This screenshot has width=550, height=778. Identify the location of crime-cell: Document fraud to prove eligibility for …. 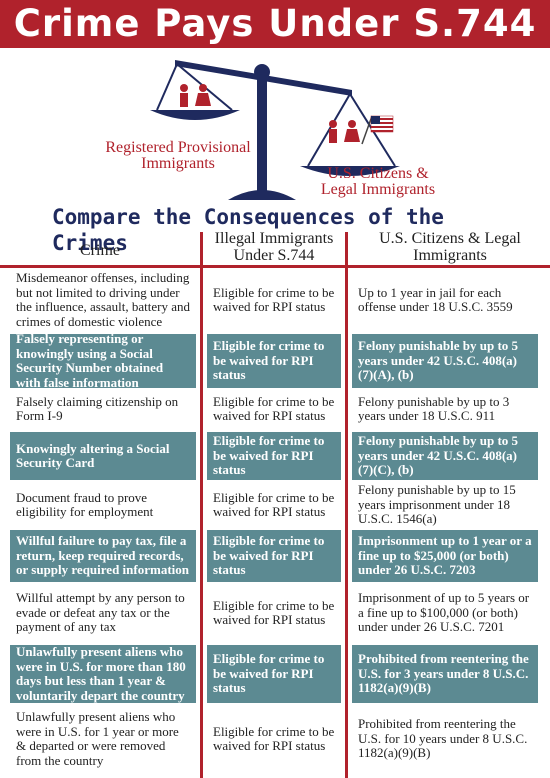
(85, 504).